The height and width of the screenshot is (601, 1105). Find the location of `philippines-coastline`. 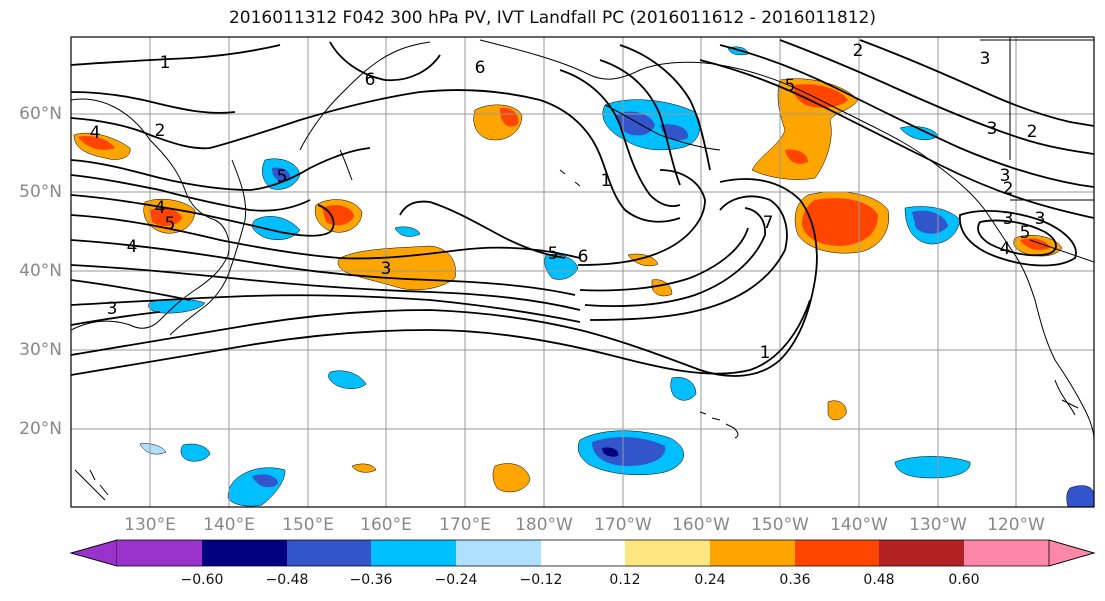

philippines-coastline is located at coordinates (91, 485).